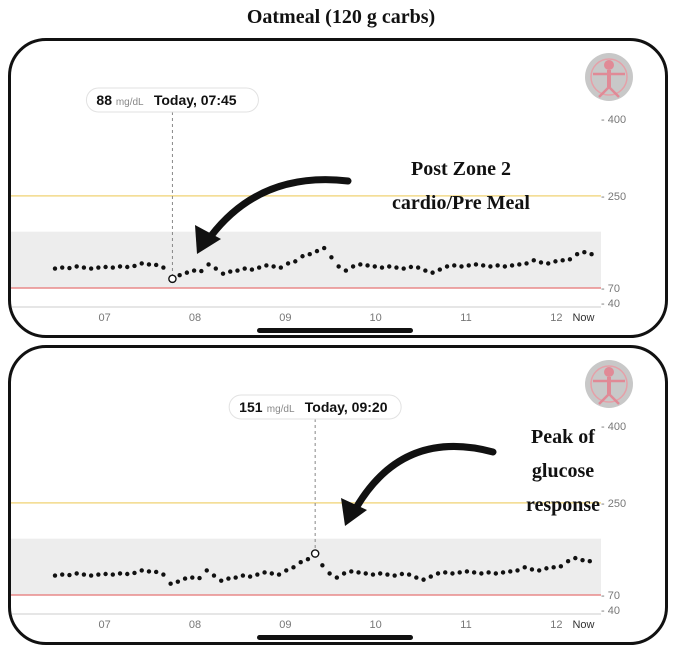 The width and height of the screenshot is (682, 651). What do you see at coordinates (346, 407) in the screenshot?
I see `callout-time: Today, 09:20` at bounding box center [346, 407].